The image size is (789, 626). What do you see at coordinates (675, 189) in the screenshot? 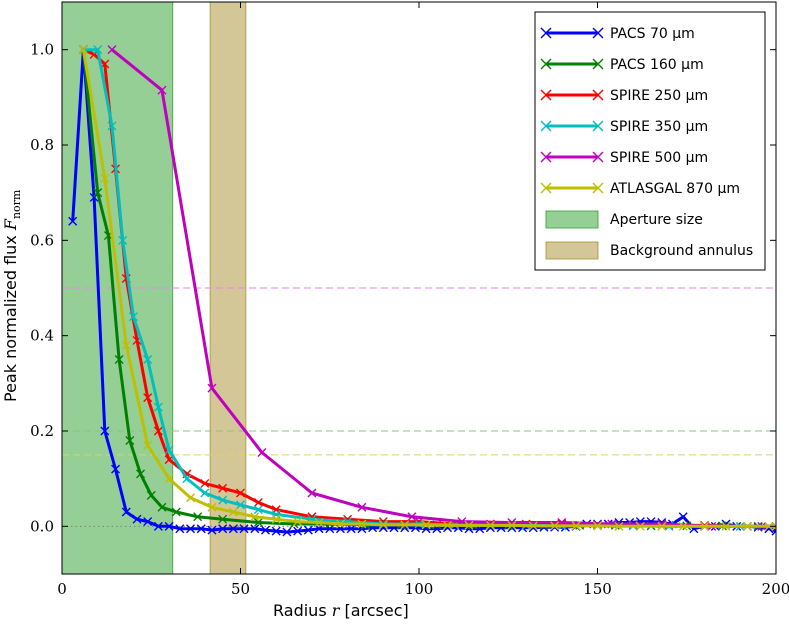
I see `legend-atlasgal-870-um-label: ATLASGAL 870 μm` at bounding box center [675, 189].